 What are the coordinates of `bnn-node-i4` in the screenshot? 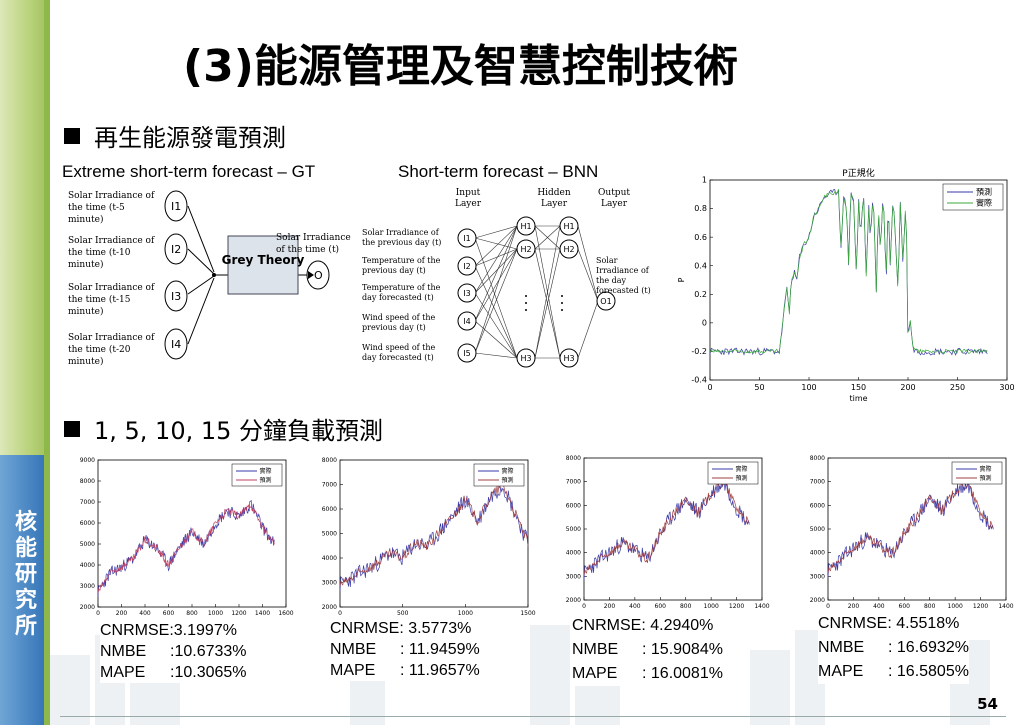 It's located at (467, 321).